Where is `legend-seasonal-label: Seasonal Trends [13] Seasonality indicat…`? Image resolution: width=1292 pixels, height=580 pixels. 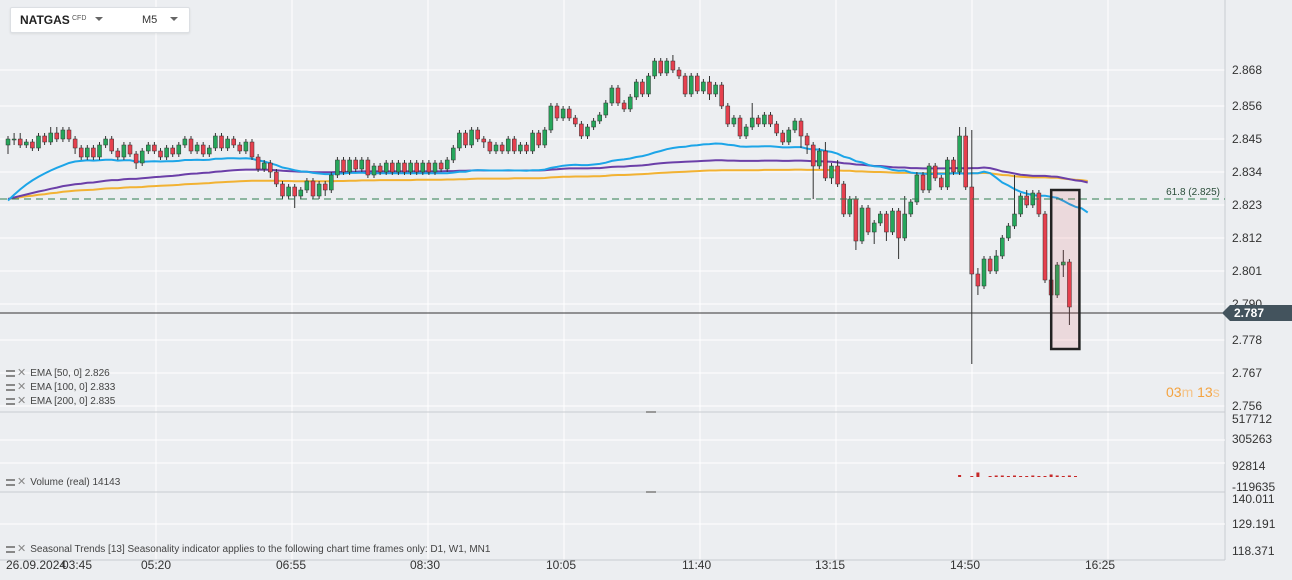
legend-seasonal-label: Seasonal Trends [13] Seasonality indicat… is located at coordinates (260, 549).